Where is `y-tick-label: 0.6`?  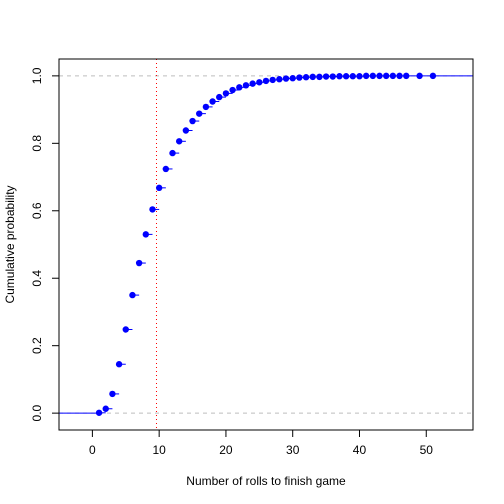
y-tick-label: 0.6 is located at coordinates (37, 210).